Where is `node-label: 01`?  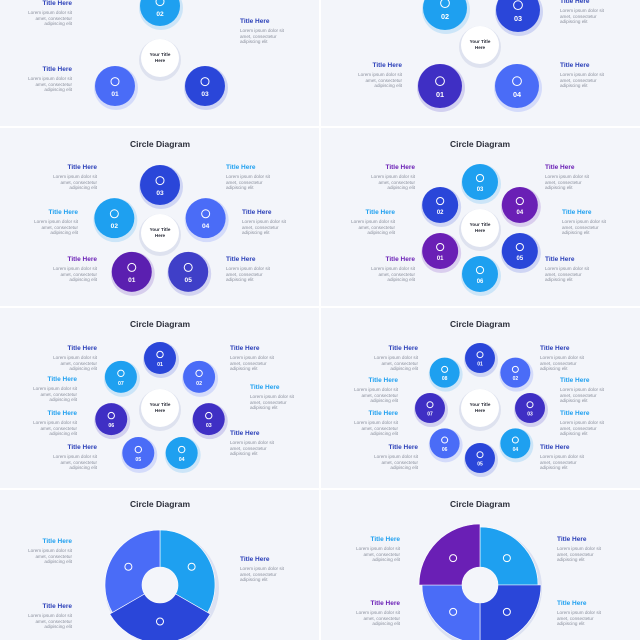
node-label: 01 is located at coordinates (440, 259).